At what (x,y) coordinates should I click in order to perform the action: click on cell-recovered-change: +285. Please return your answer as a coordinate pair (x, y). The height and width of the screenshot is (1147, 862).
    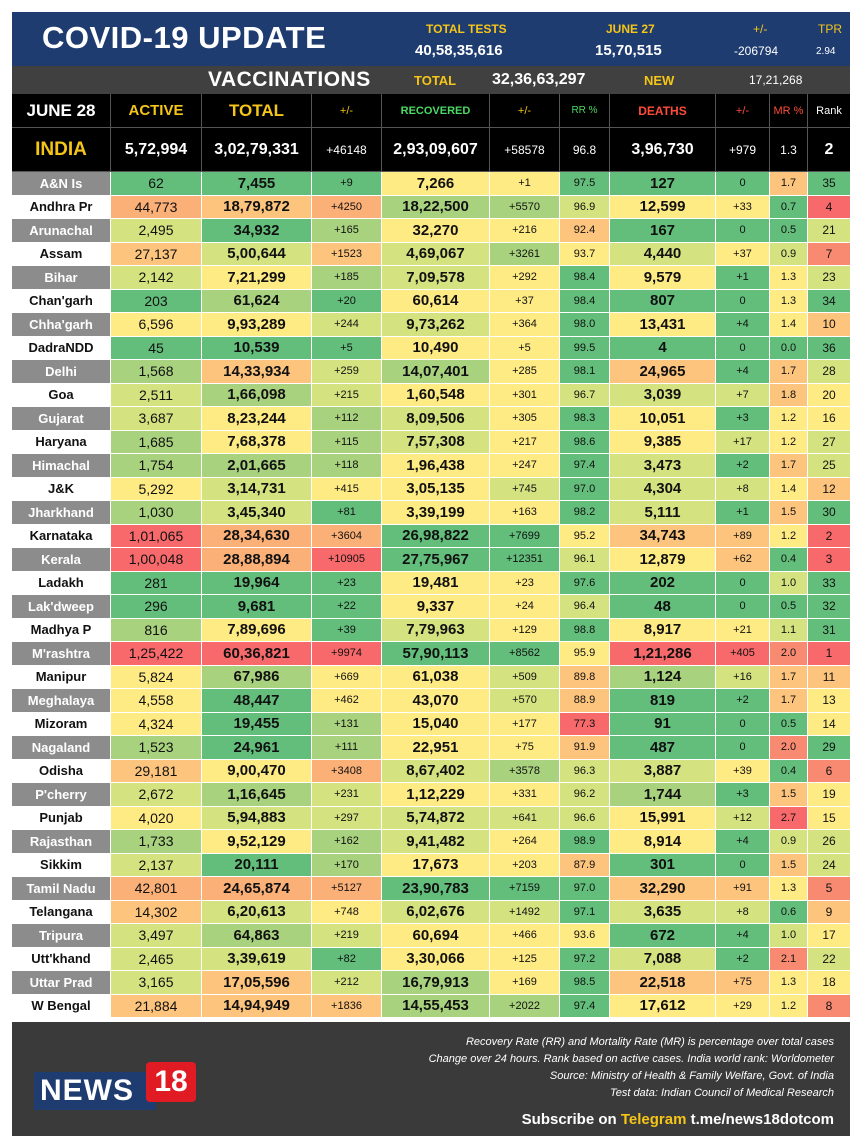
    Looking at the image, I should click on (525, 372).